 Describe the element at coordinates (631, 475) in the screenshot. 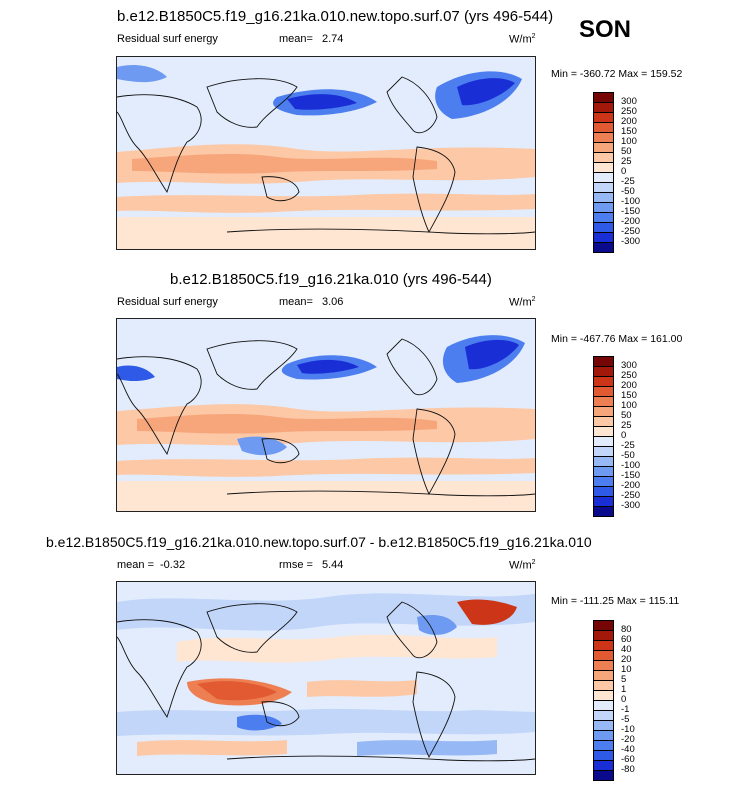

I see `panel-2-tick: -150` at that location.